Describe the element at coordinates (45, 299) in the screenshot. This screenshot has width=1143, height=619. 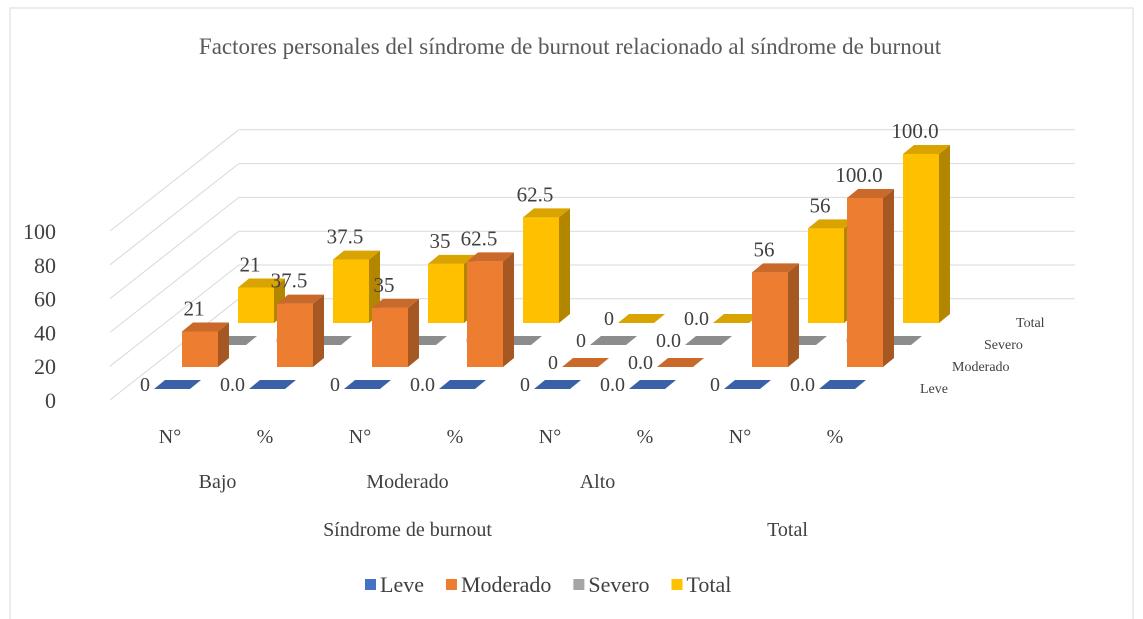
I see `y-tick-label: 60` at that location.